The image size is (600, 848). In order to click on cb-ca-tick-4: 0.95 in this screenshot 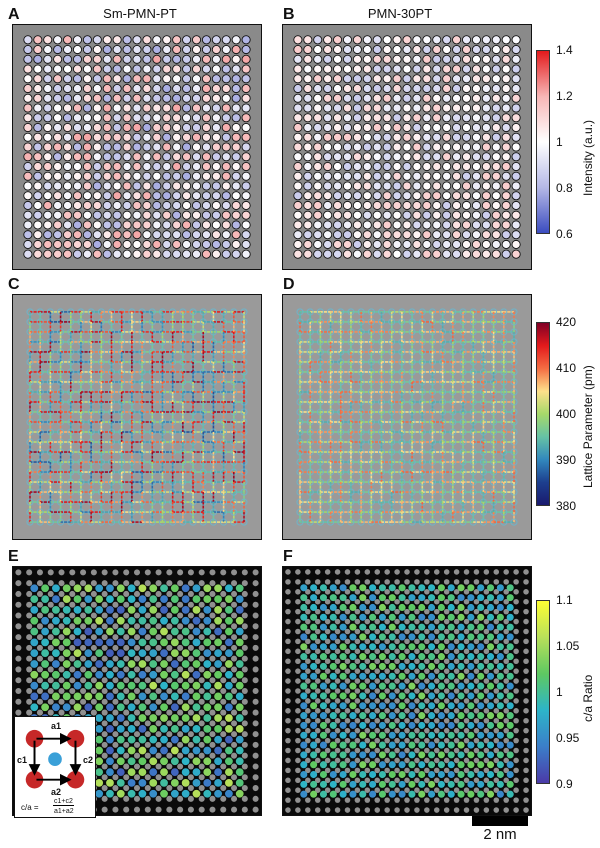, I will do `click(568, 738)`.